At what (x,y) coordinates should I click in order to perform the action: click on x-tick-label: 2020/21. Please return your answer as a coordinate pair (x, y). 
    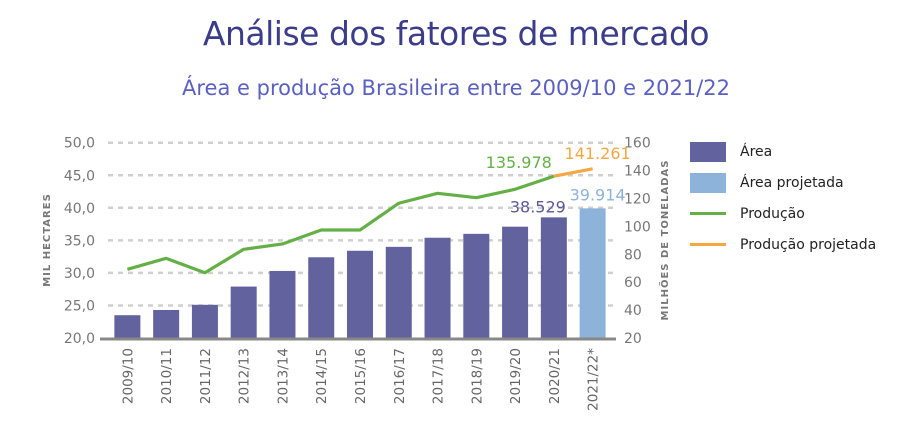
    Looking at the image, I should click on (555, 376).